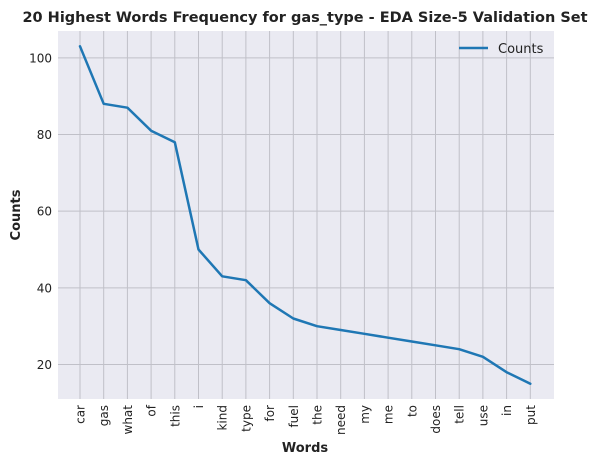  I want to click on x-axis-label: Words, so click(305, 448).